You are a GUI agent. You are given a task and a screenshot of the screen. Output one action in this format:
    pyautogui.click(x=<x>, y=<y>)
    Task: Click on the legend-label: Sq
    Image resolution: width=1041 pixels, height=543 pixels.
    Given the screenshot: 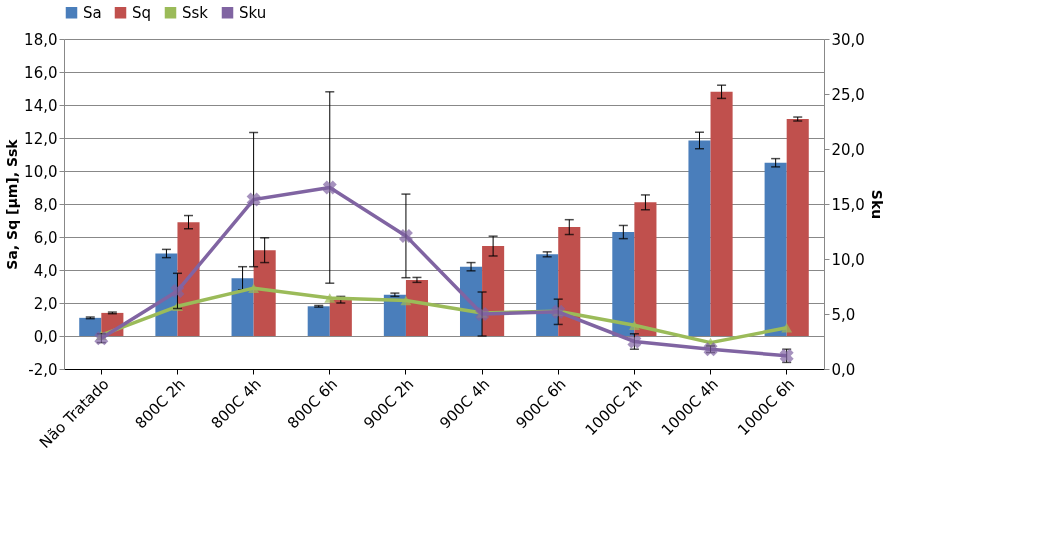 What is the action you would take?
    pyautogui.click(x=142, y=12)
    